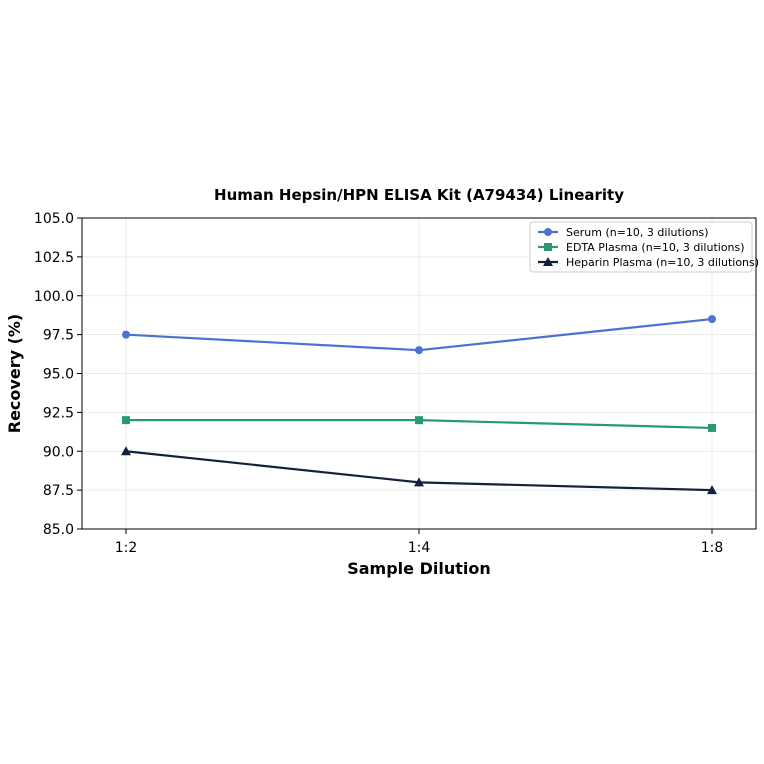 This screenshot has width=764, height=764. What do you see at coordinates (419, 568) in the screenshot?
I see `x-axis-label: Sample Dilution` at bounding box center [419, 568].